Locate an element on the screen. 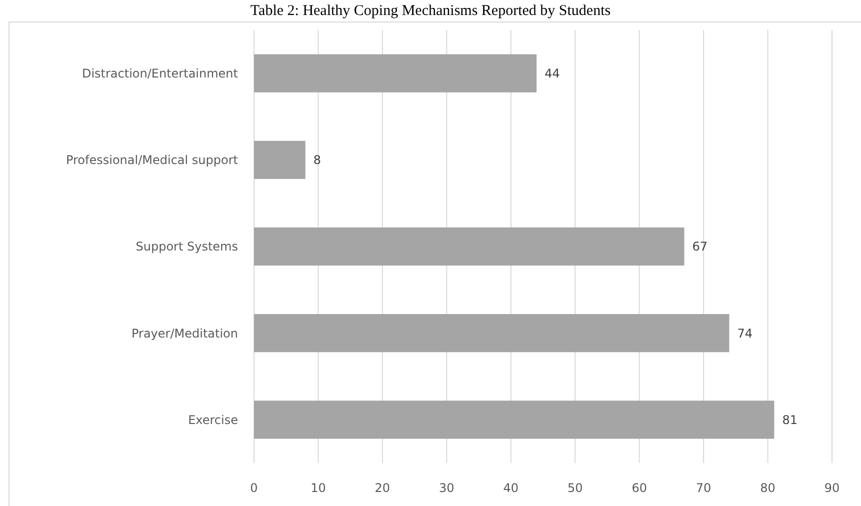  x-tick-label: 10 is located at coordinates (318, 488).